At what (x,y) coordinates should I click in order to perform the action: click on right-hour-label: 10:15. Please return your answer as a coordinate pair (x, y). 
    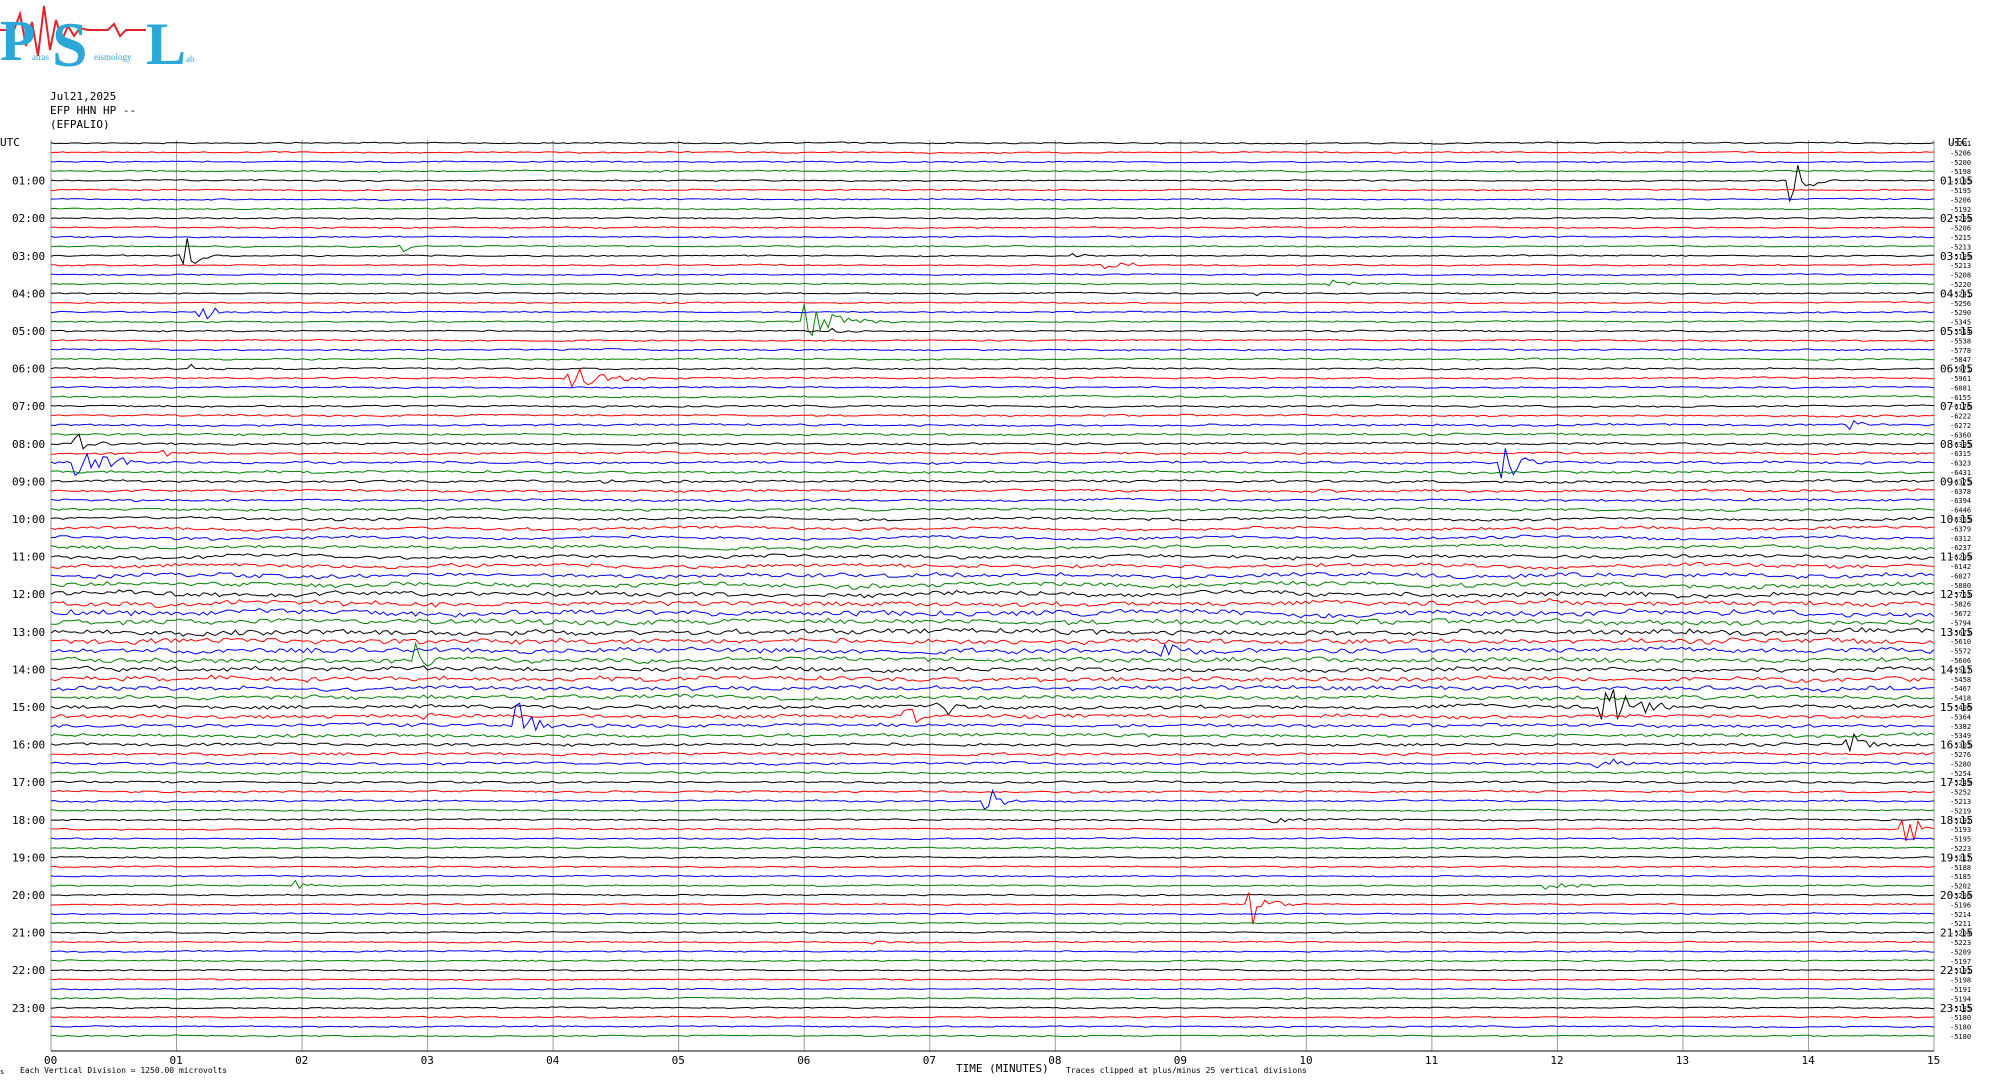
    Looking at the image, I should click on (1956, 519).